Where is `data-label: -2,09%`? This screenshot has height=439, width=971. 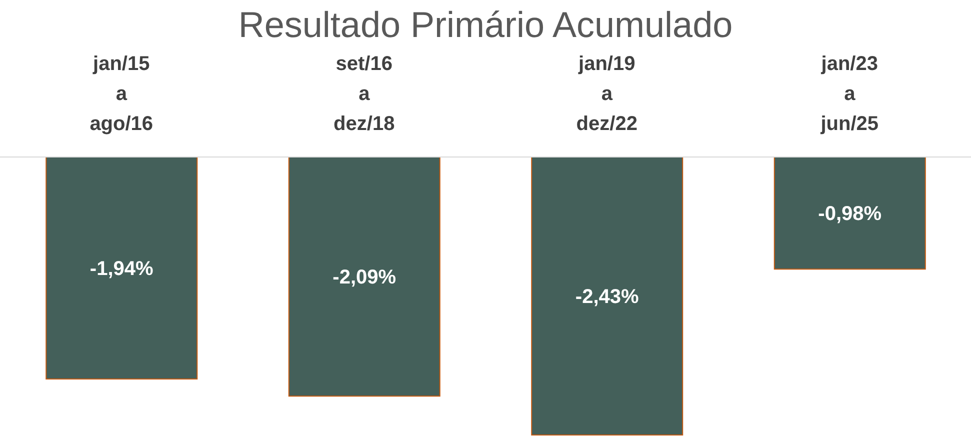
data-label: -2,09% is located at coordinates (364, 277).